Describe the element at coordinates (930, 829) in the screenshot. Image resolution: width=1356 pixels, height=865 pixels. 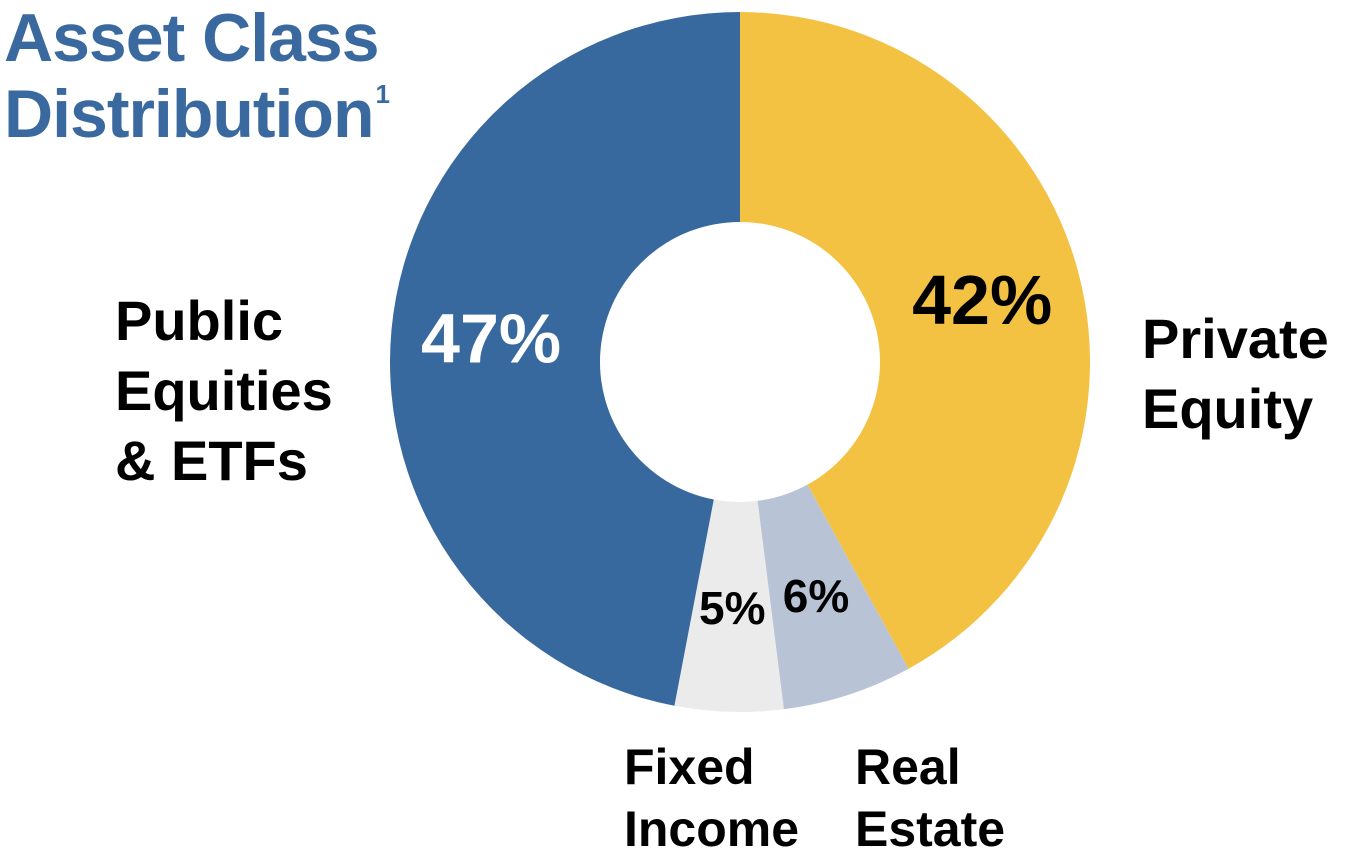
I see `category-label-real-estate-line-2: Estate` at that location.